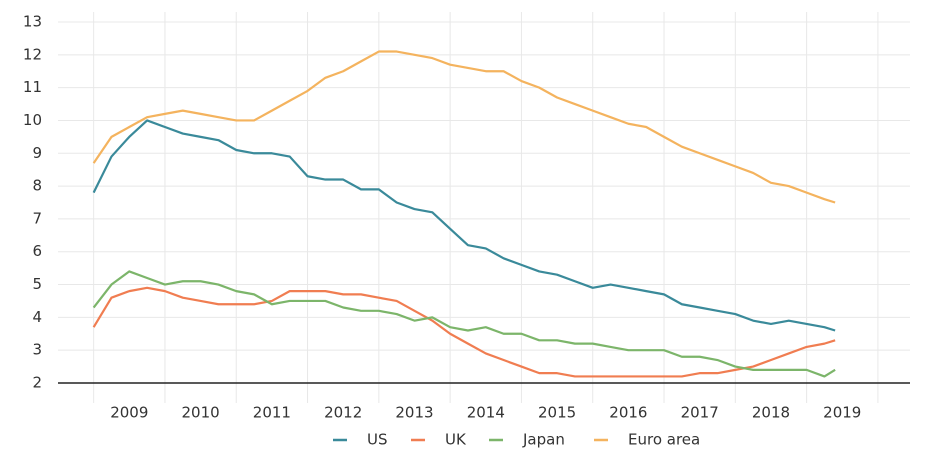 This screenshot has width=939, height=452. I want to click on legend-label: Euro area, so click(664, 440).